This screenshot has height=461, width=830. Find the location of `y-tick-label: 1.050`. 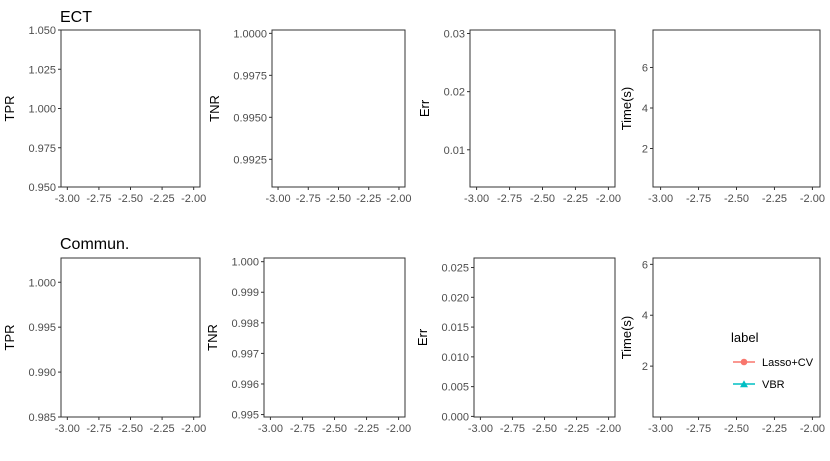

y-tick-label: 1.050 is located at coordinates (42, 31).